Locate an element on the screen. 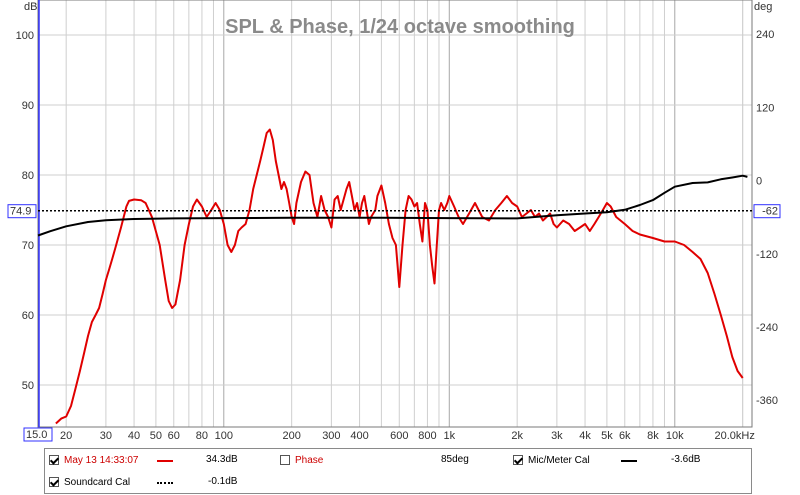 The height and width of the screenshot is (495, 800). legend-value: -3.6dB is located at coordinates (686, 459).